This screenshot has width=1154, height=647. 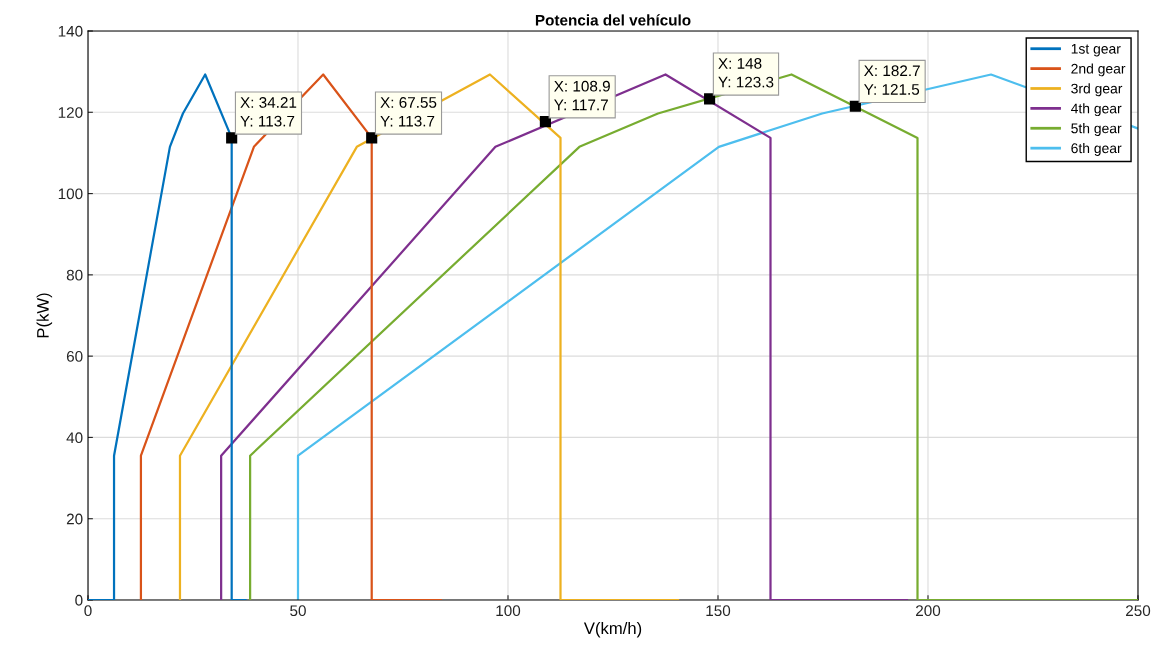 What do you see at coordinates (88, 611) in the screenshot?
I see `x-tick-label: 0` at bounding box center [88, 611].